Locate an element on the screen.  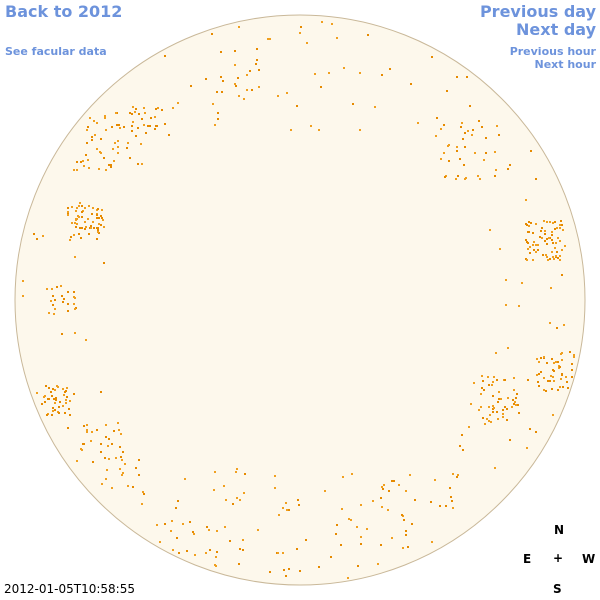
next-day-link: Next day is located at coordinates (556, 29).